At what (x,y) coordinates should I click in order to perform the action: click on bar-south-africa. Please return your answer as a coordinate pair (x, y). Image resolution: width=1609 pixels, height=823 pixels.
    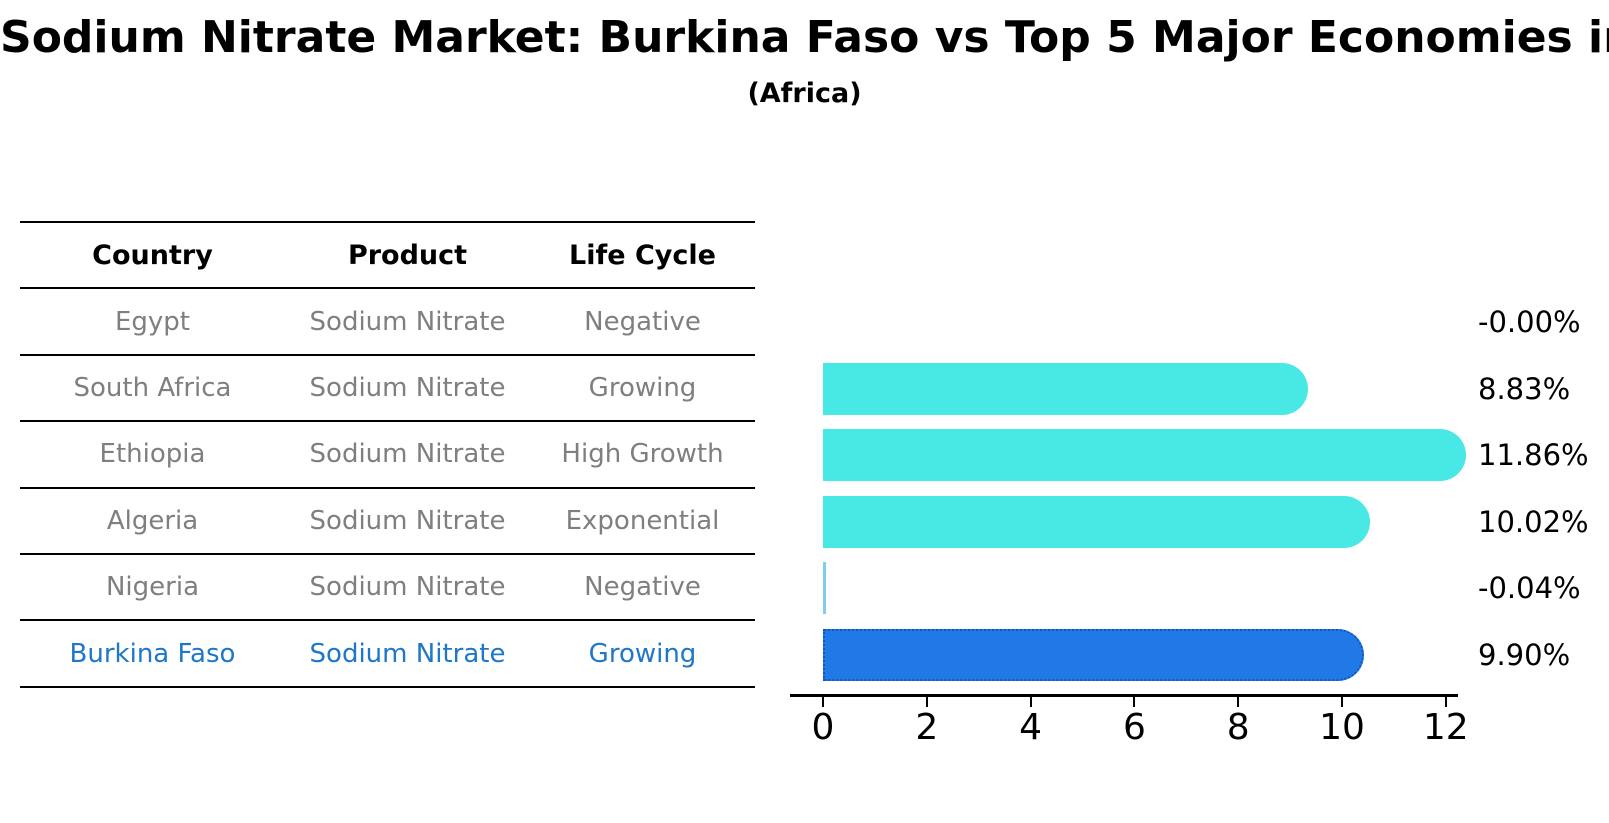
    Looking at the image, I should click on (1066, 388).